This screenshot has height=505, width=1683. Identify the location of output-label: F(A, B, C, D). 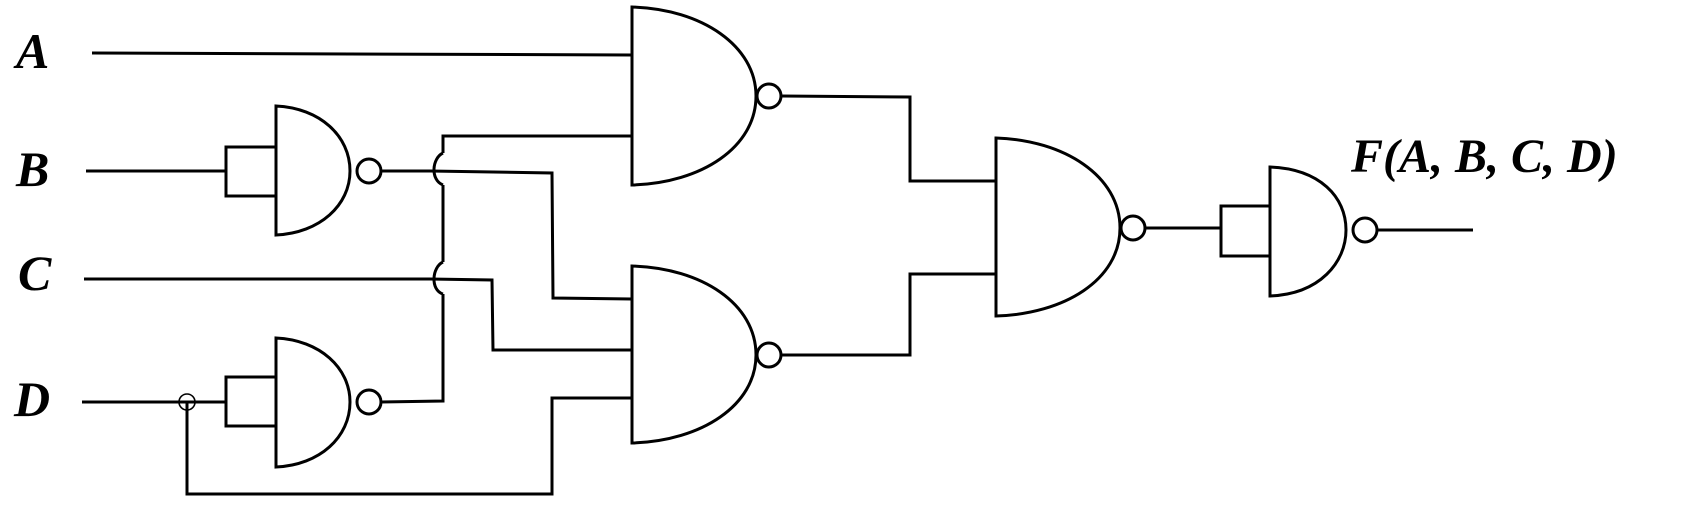
(1484, 156).